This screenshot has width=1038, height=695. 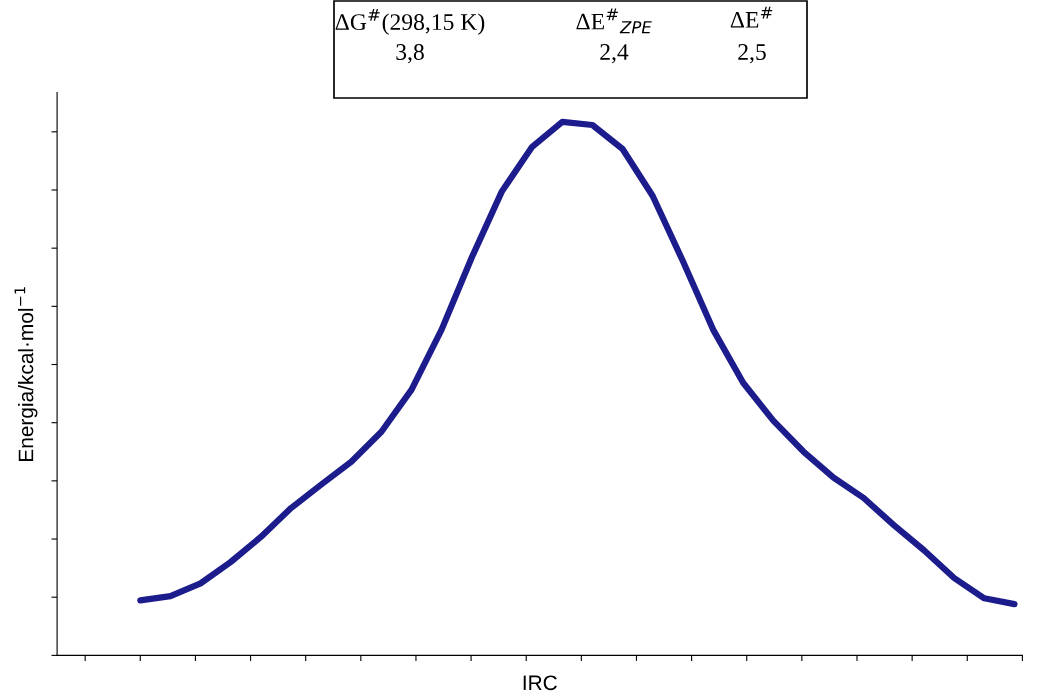 I want to click on text: 2,5, so click(x=752, y=54).